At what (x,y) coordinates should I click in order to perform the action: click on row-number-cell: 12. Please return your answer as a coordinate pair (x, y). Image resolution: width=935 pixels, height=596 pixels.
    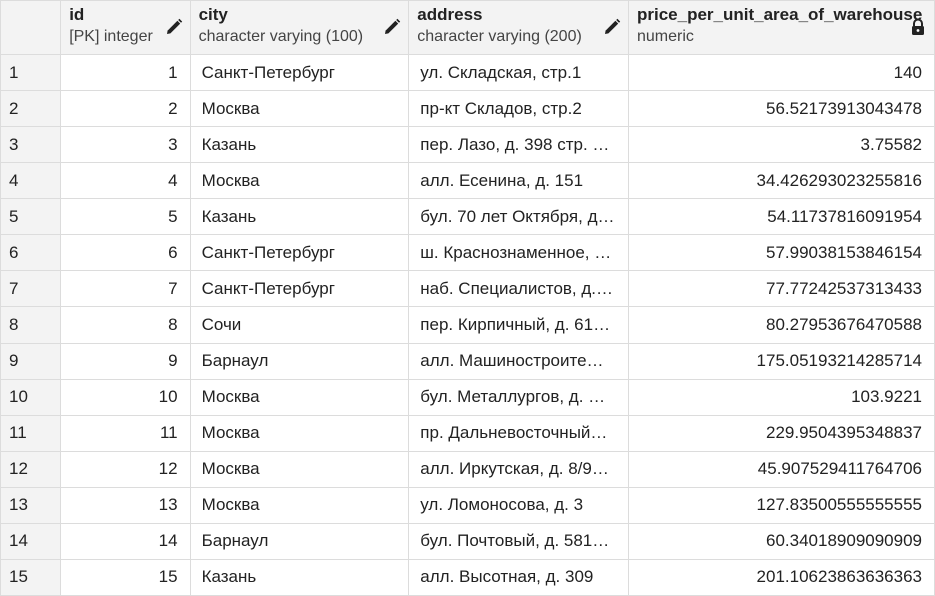
    Looking at the image, I should click on (31, 469).